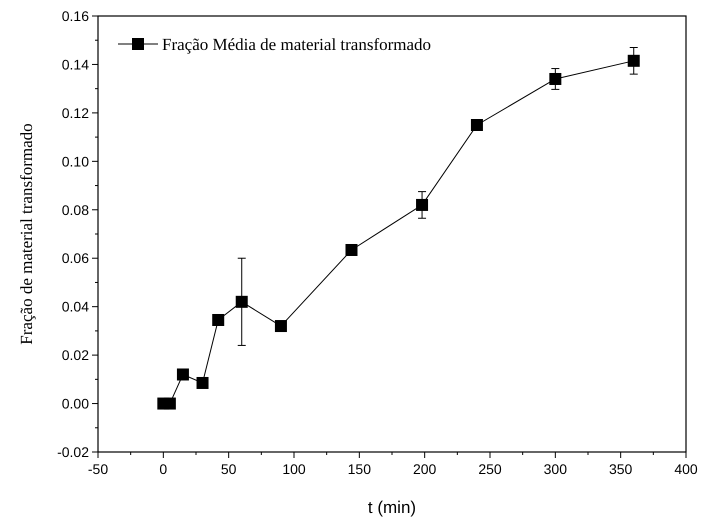 The height and width of the screenshot is (523, 708). I want to click on y-tick-label: 0.00, so click(76, 404).